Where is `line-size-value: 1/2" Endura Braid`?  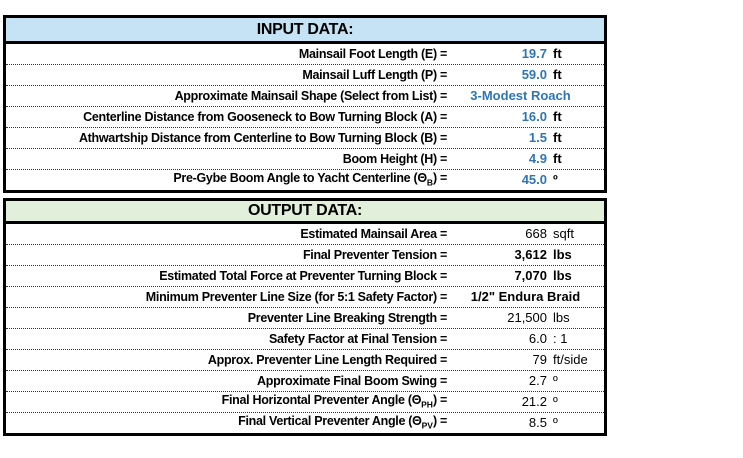 line-size-value: 1/2" Endura Braid is located at coordinates (525, 296).